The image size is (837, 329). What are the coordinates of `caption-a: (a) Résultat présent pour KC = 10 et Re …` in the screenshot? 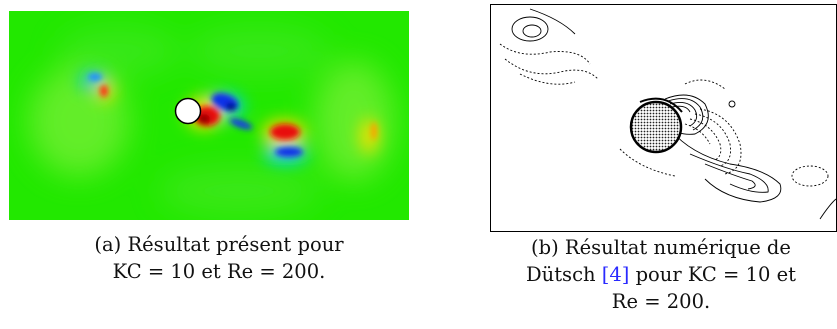 It's located at (219, 258).